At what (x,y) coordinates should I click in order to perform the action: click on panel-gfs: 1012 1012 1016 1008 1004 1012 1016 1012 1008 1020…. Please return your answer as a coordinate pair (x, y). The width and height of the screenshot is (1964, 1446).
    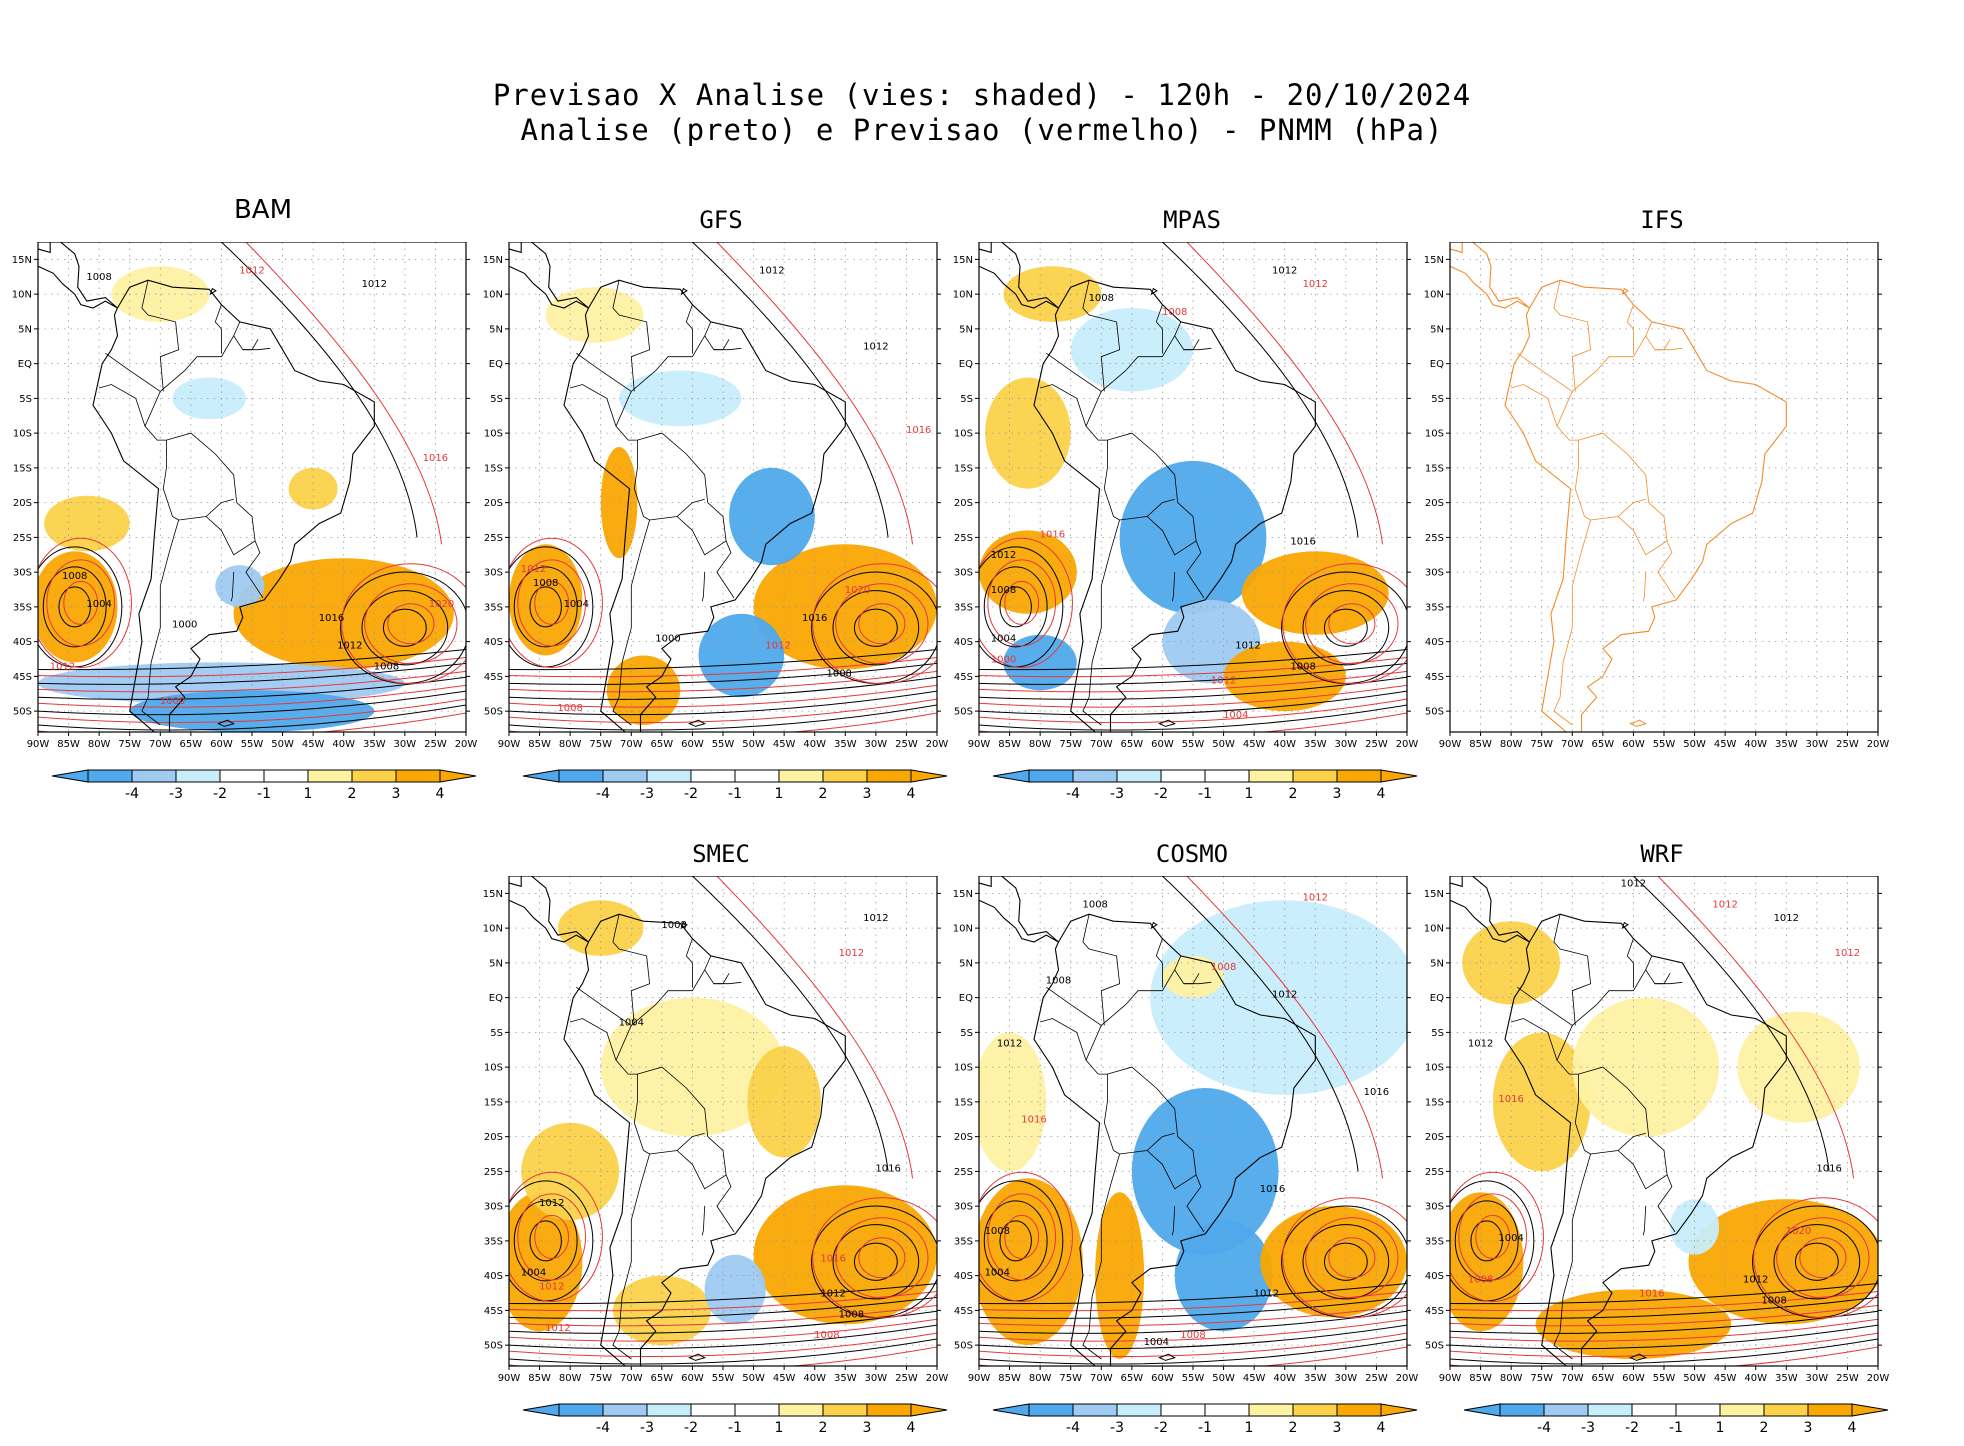
    Looking at the image, I should click on (715, 527).